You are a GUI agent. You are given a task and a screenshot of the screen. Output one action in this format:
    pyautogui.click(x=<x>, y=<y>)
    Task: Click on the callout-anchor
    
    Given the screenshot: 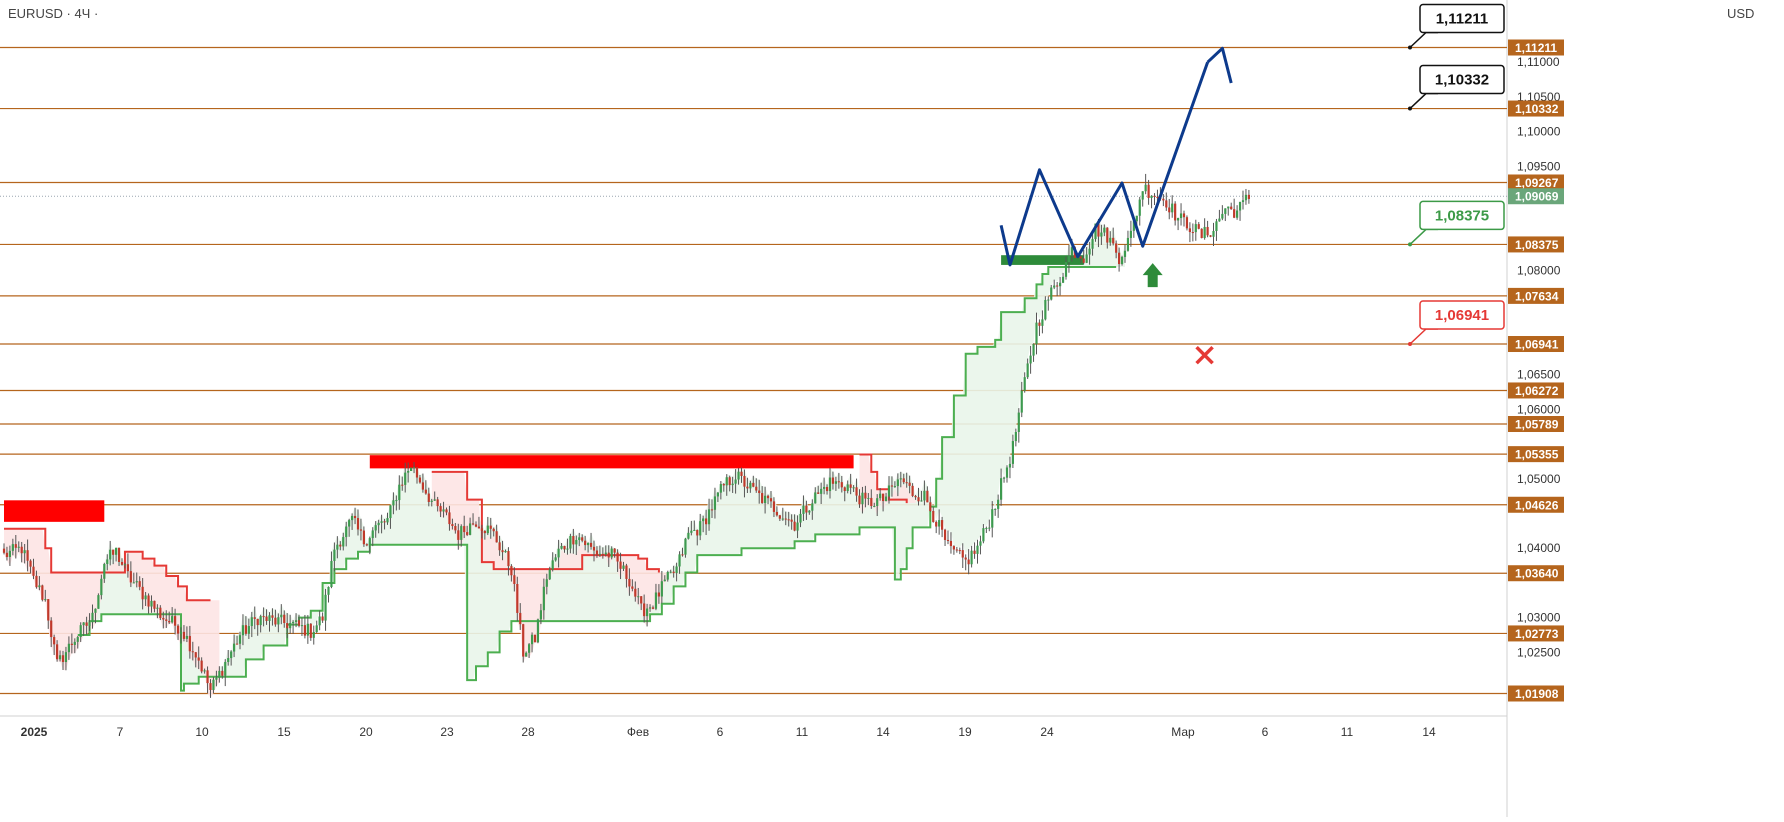 What is the action you would take?
    pyautogui.click(x=1410, y=244)
    